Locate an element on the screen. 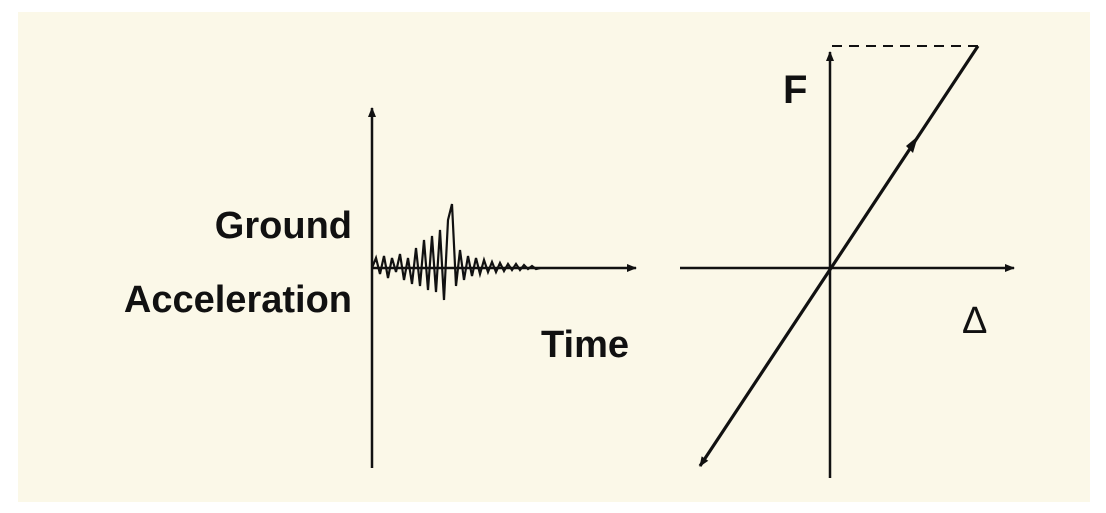 The width and height of the screenshot is (1106, 513). displacement-label: Δ is located at coordinates (974, 321).